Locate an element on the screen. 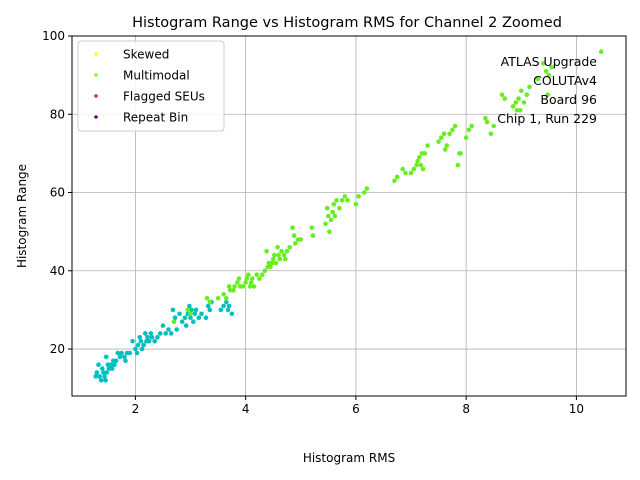 The height and width of the screenshot is (480, 640). annotation-line: ATLAS Upgrade is located at coordinates (549, 61).